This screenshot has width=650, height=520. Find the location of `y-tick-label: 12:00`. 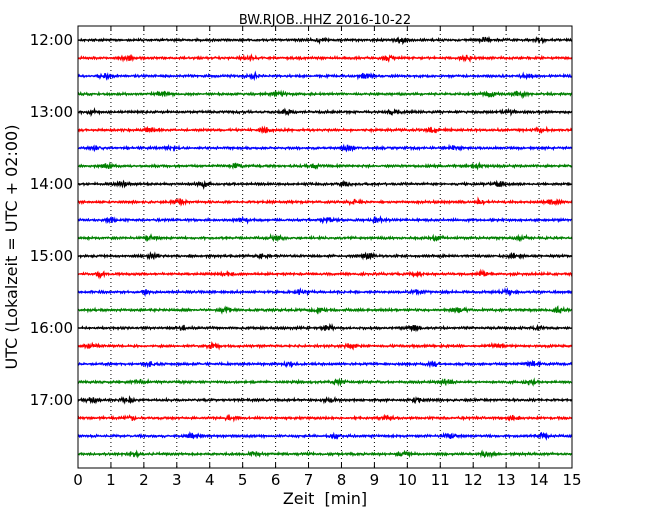

y-tick-label: 12:00 is located at coordinates (51, 40).